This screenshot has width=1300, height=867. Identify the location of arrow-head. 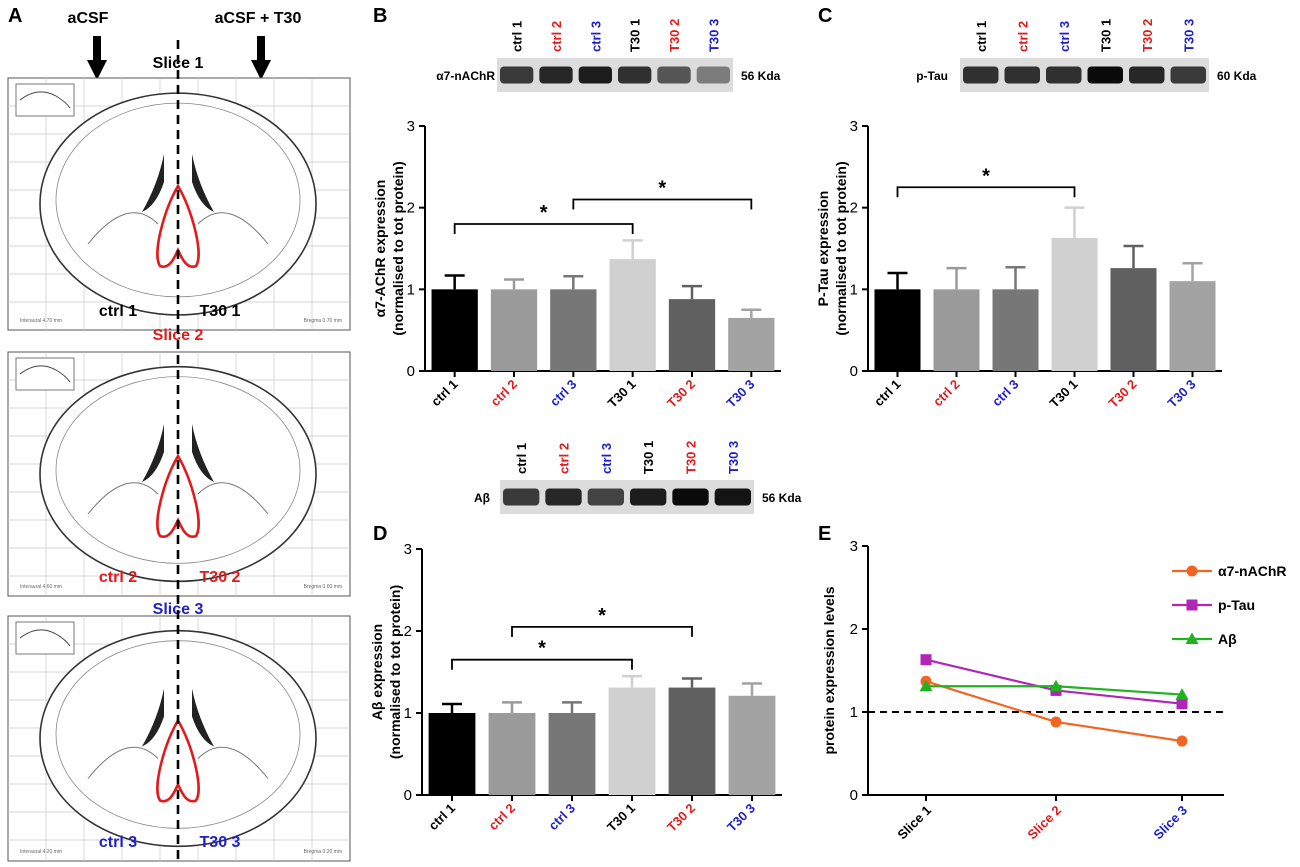
(97, 70).